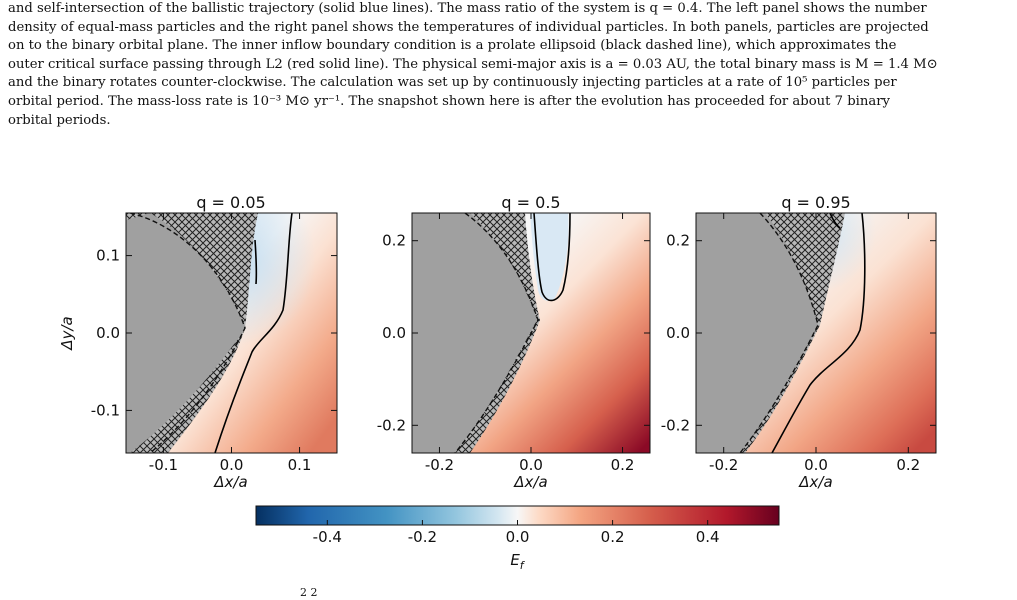 The width and height of the screenshot is (1017, 600). What do you see at coordinates (300, 465) in the screenshot?
I see `panel-1-xtick-label-2: 0.1` at bounding box center [300, 465].